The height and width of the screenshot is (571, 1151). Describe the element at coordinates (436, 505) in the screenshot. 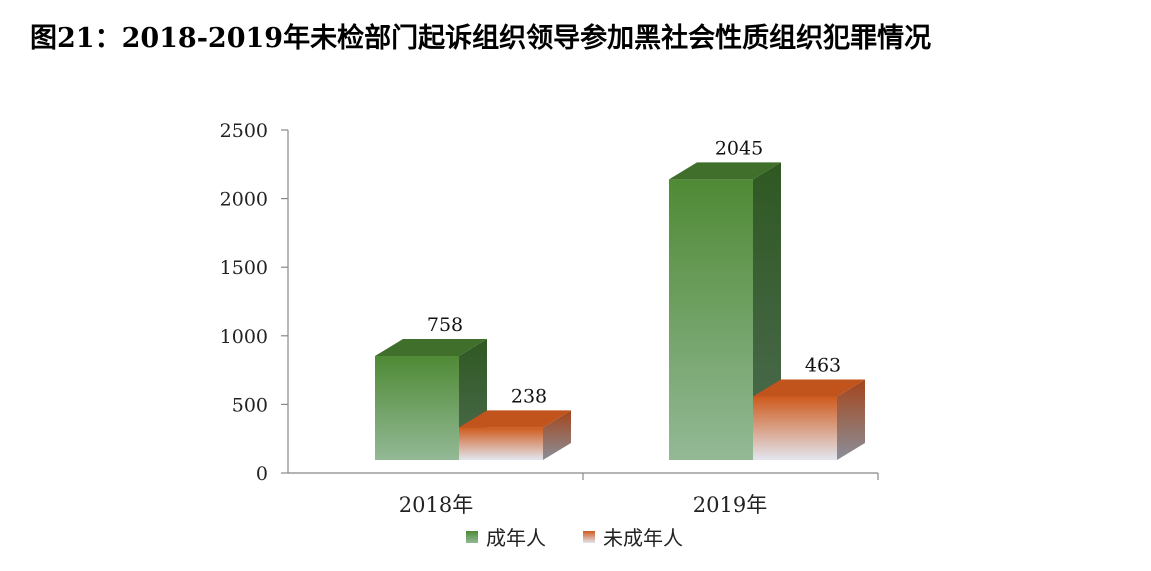

I see `x-category-label: 2018年` at that location.